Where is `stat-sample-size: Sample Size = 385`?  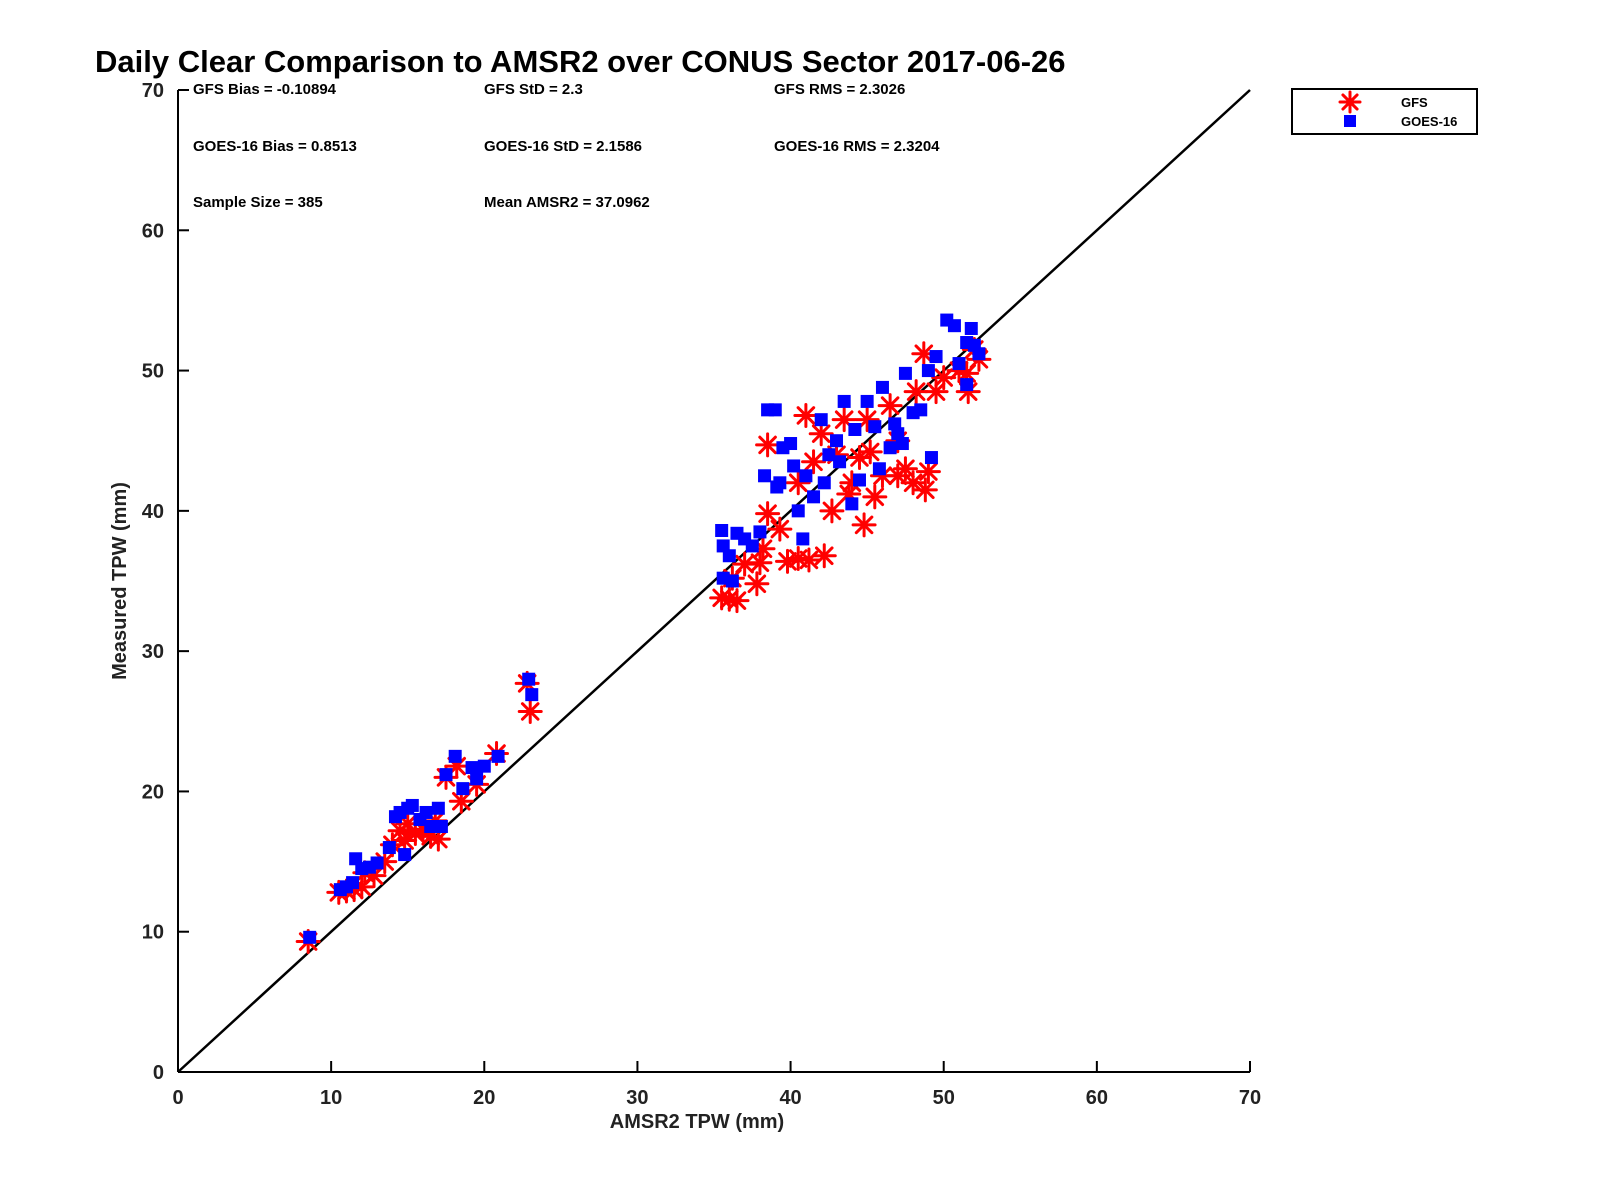 stat-sample-size: Sample Size = 385 is located at coordinates (258, 202).